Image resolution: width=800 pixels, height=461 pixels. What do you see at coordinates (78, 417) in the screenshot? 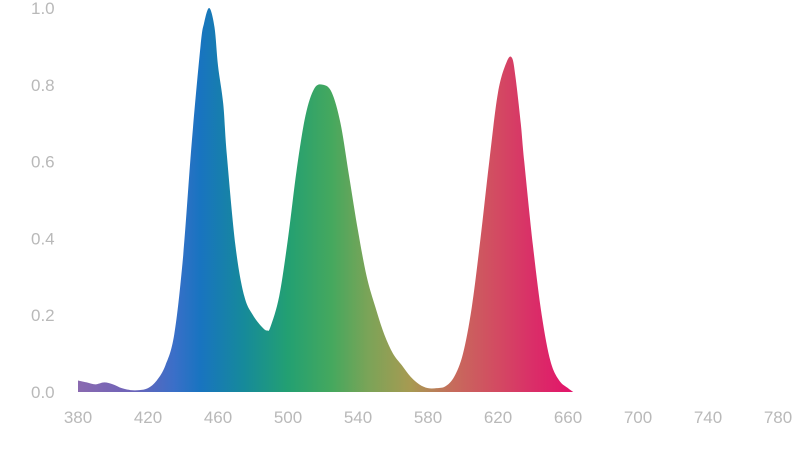
I see `x-tick-label: 380` at bounding box center [78, 417].